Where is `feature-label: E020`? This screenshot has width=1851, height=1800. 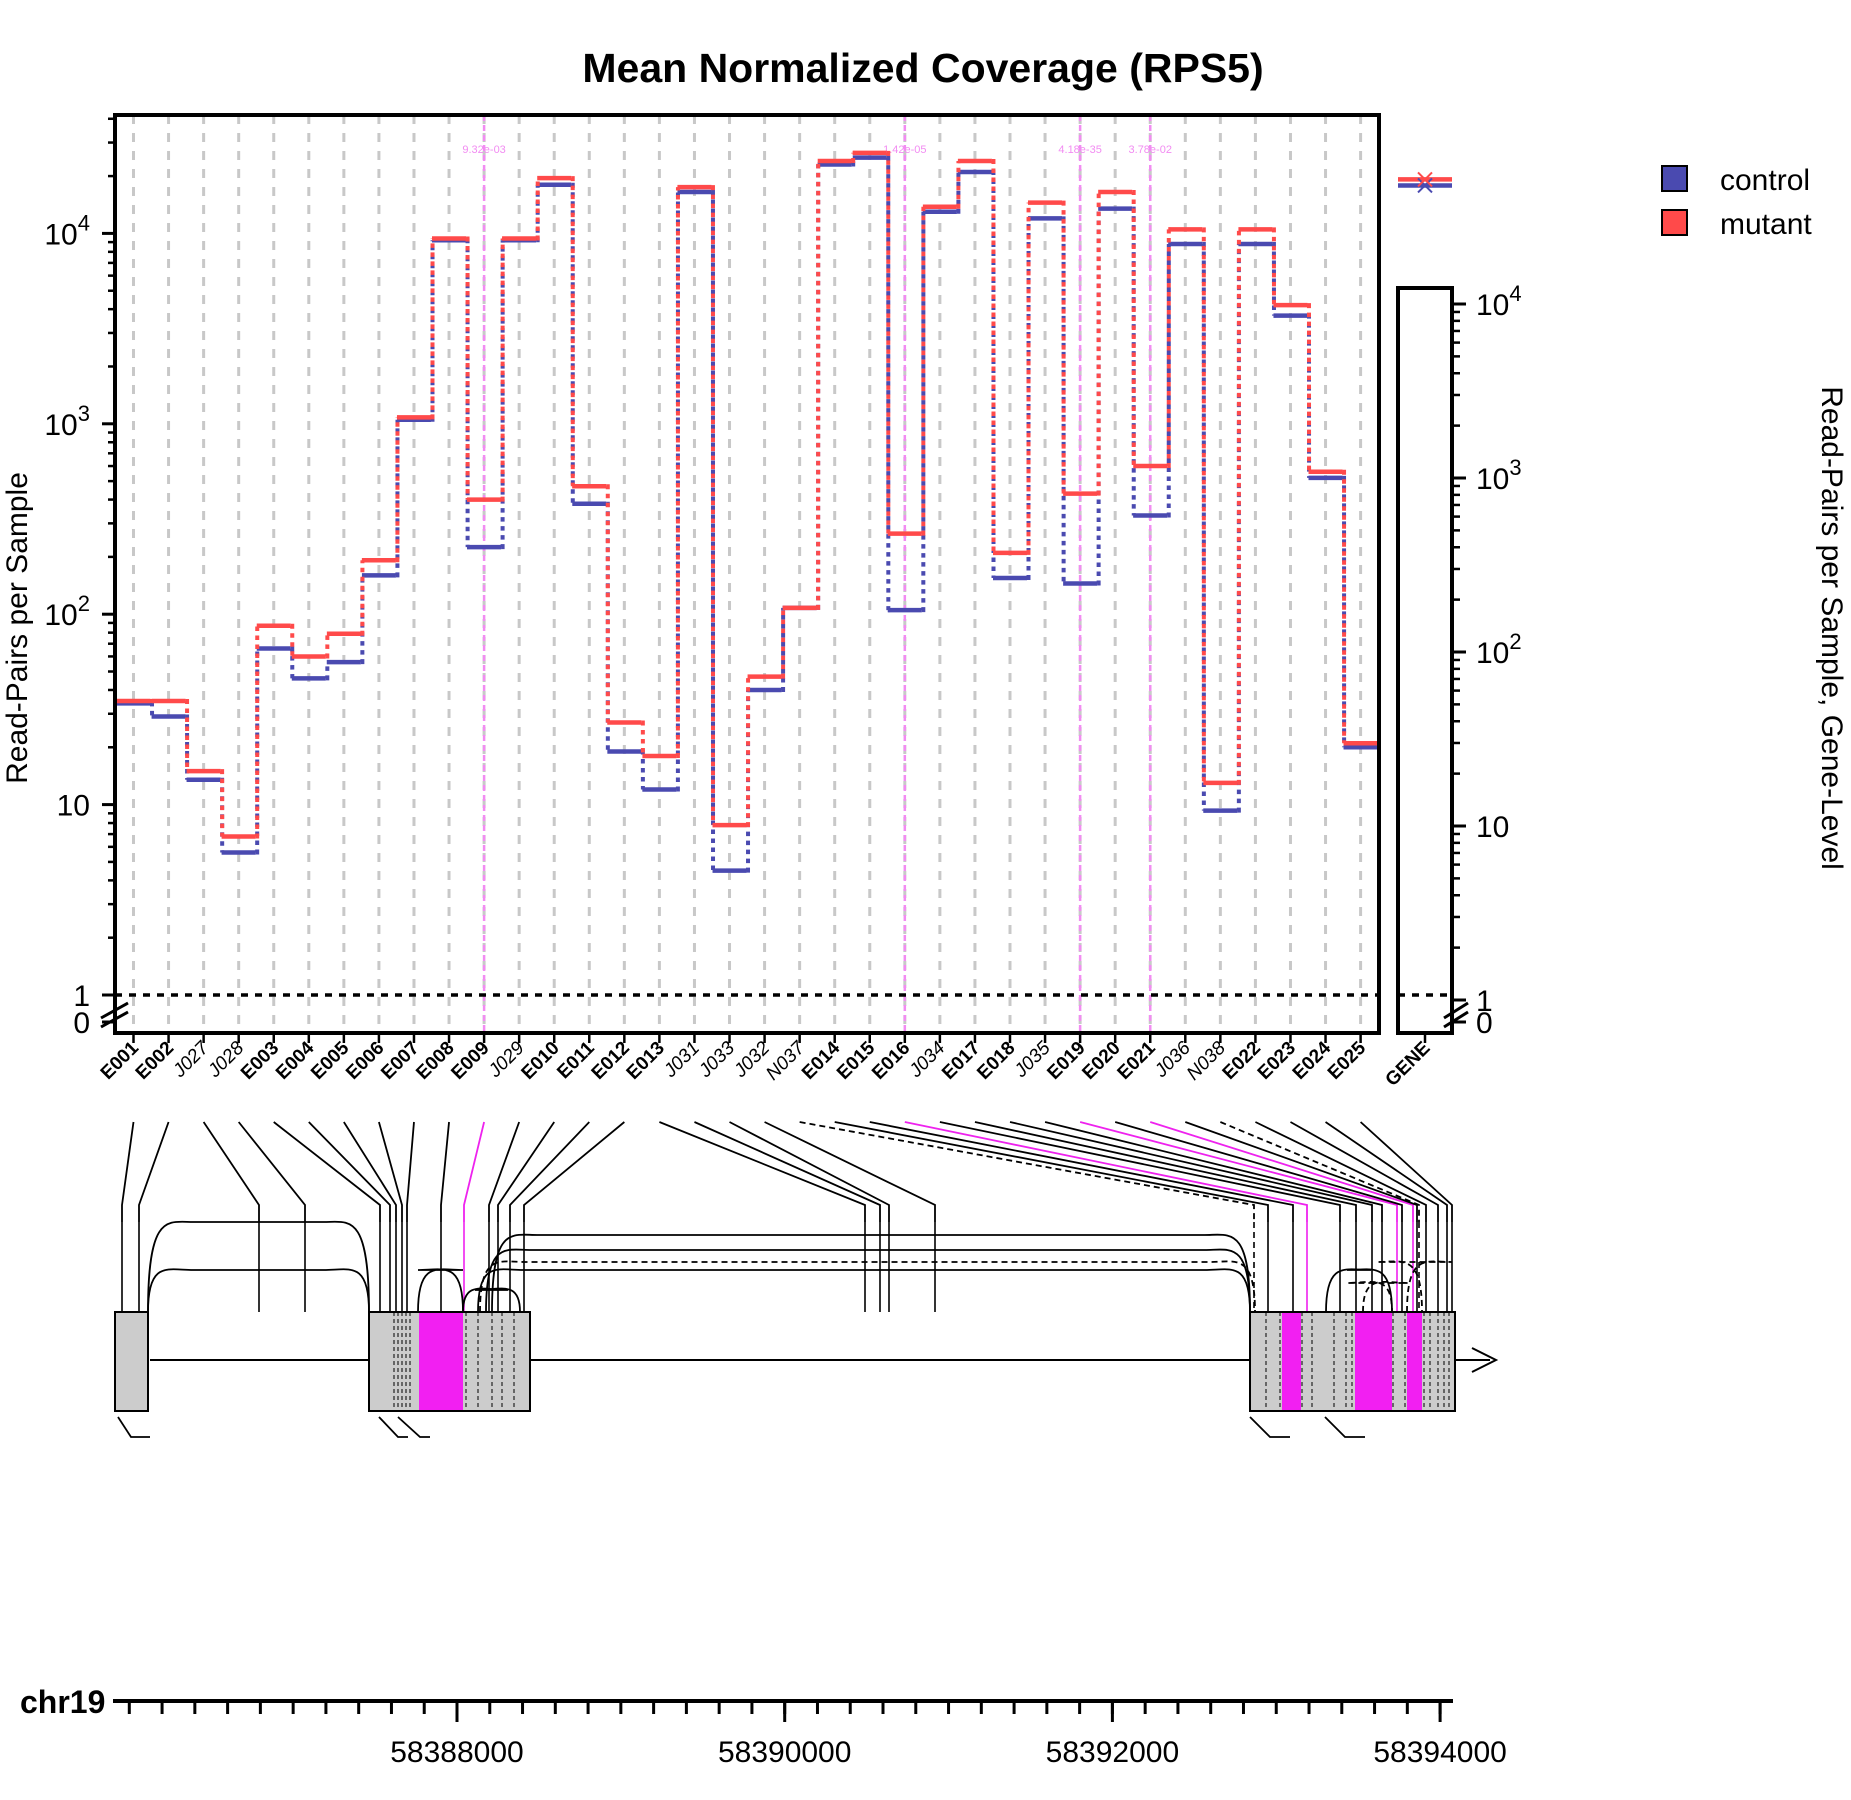
feature-label: E020 is located at coordinates (1101, 1061).